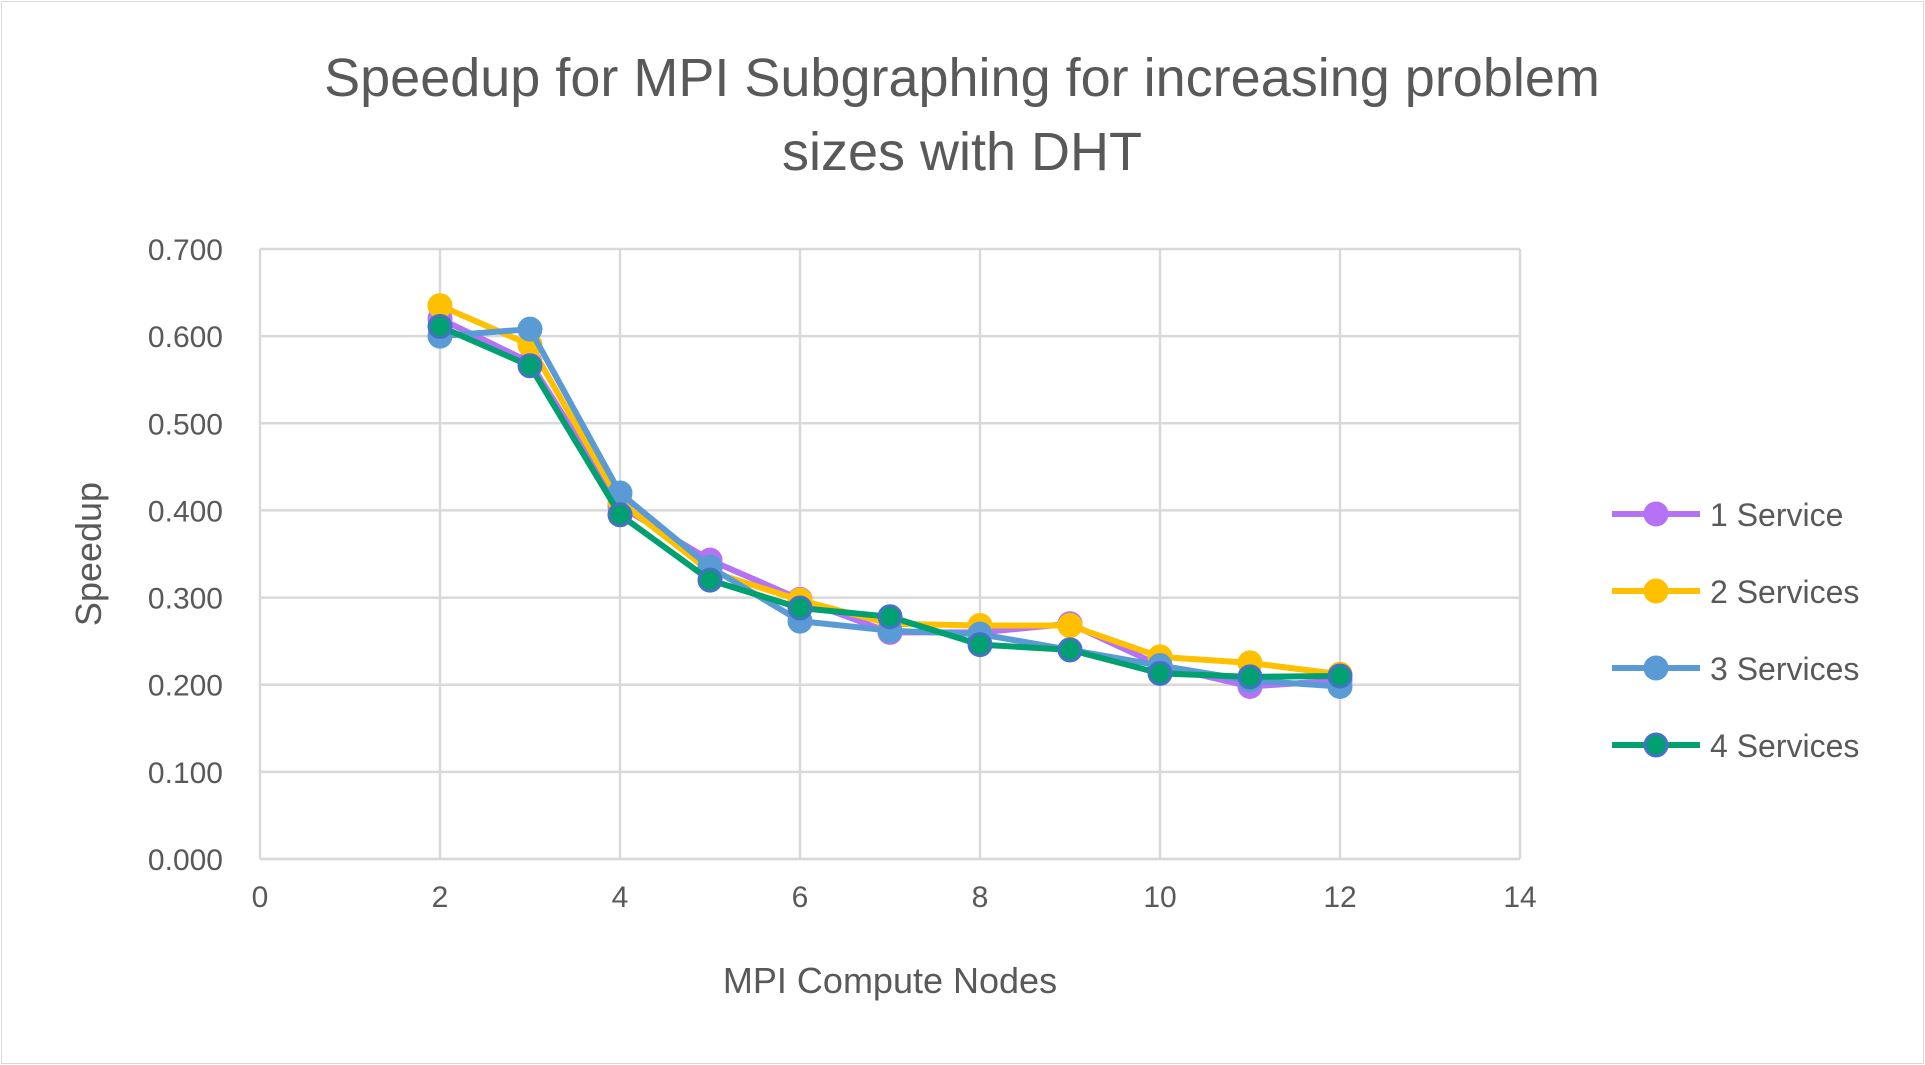 The height and width of the screenshot is (1065, 1925). Describe the element at coordinates (185, 511) in the screenshot. I see `y-tick-label: 0.400` at that location.